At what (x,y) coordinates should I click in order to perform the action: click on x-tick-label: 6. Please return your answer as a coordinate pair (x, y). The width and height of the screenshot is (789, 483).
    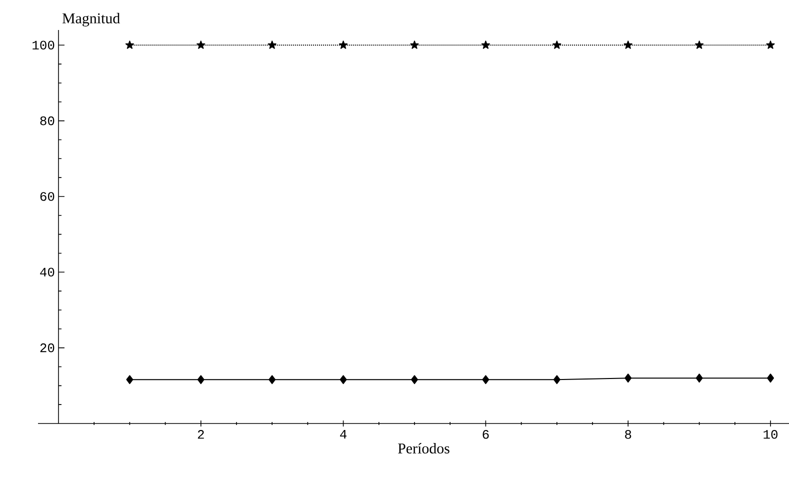
    Looking at the image, I should click on (485, 434).